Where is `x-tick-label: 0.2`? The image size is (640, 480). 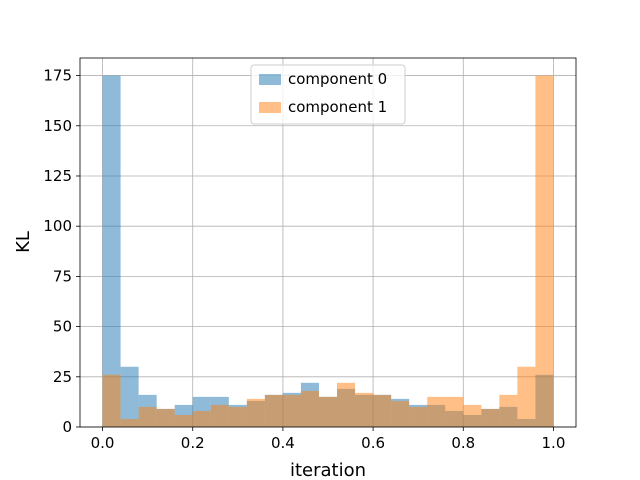 x-tick-label: 0.2 is located at coordinates (193, 443).